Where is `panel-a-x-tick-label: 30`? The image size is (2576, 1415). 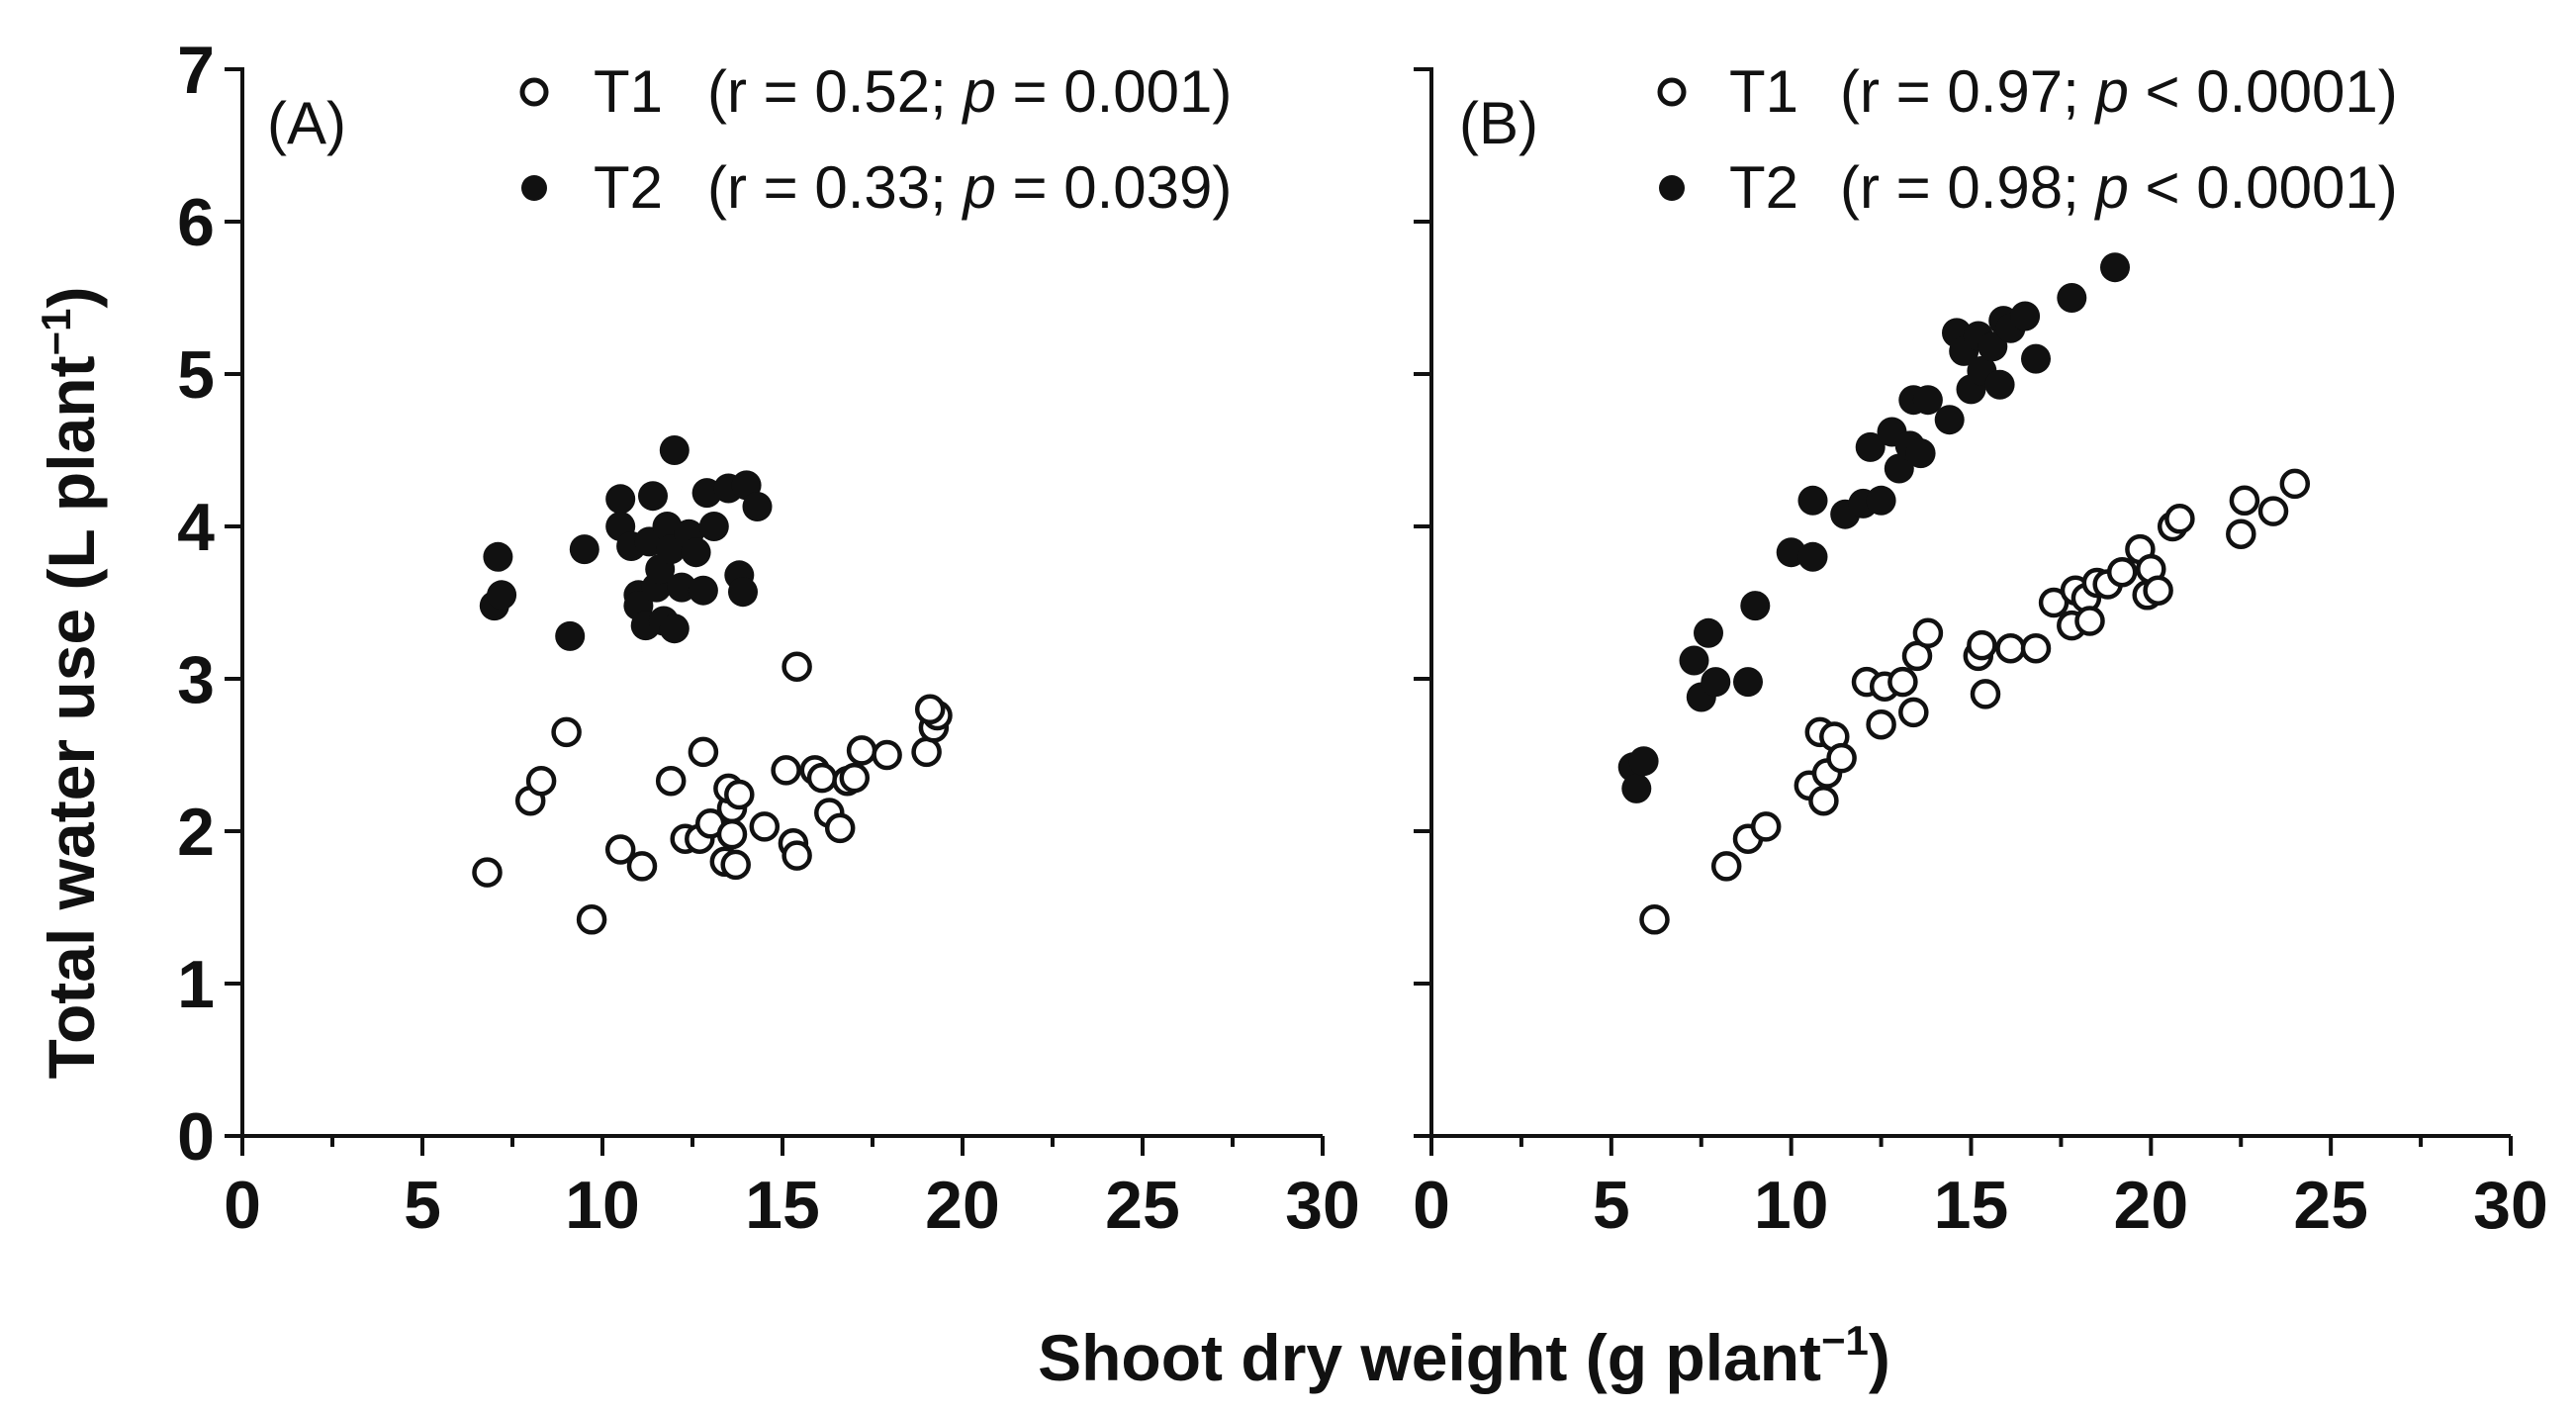 panel-a-x-tick-label: 30 is located at coordinates (1322, 1205).